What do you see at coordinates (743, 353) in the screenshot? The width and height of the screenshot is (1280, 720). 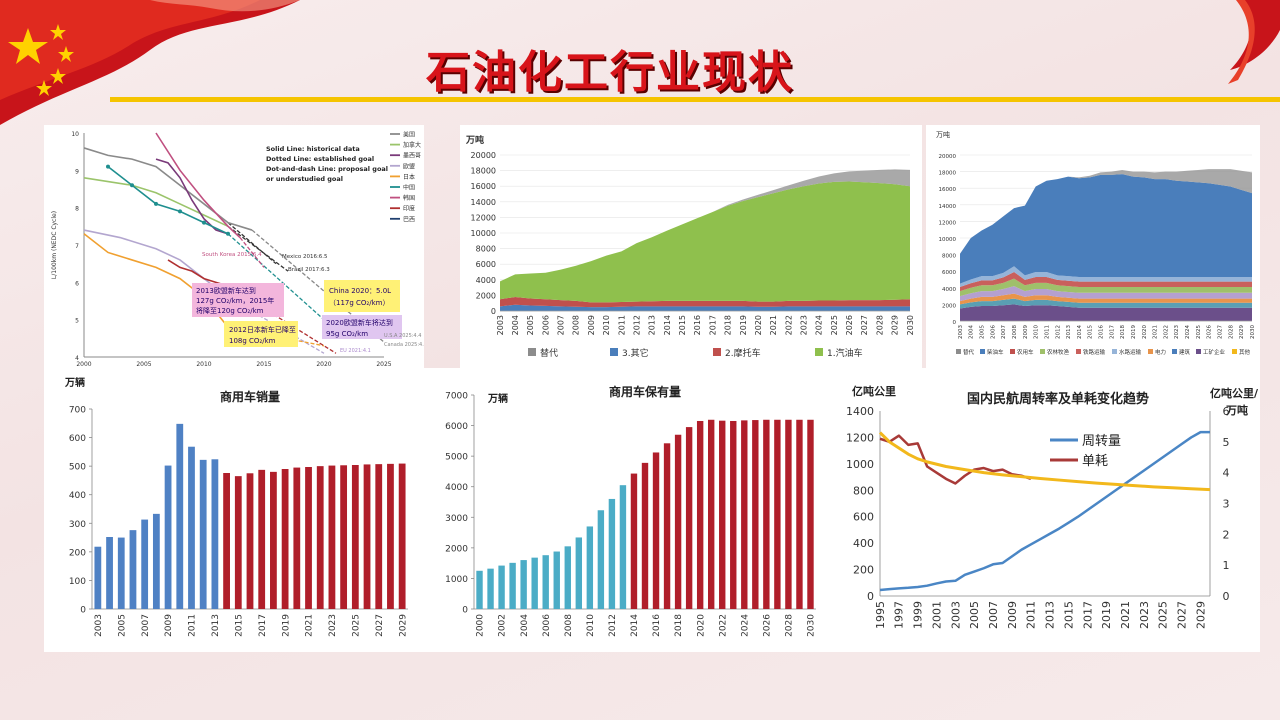 I see `legend-label: 2.摩托车` at bounding box center [743, 353].